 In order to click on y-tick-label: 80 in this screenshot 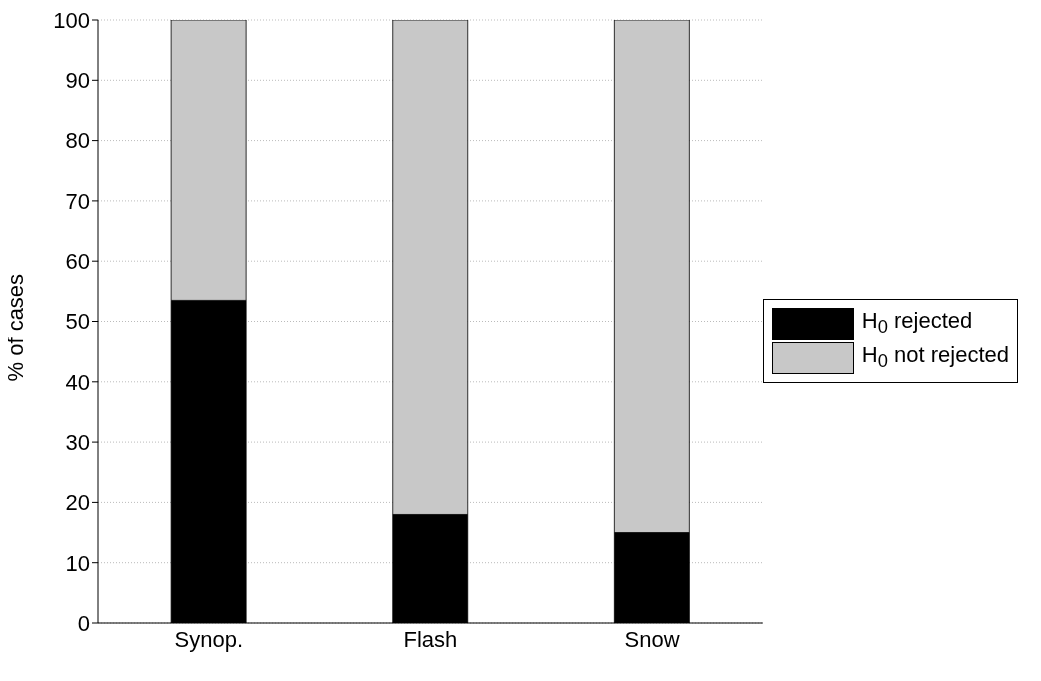, I will do `click(77, 141)`.